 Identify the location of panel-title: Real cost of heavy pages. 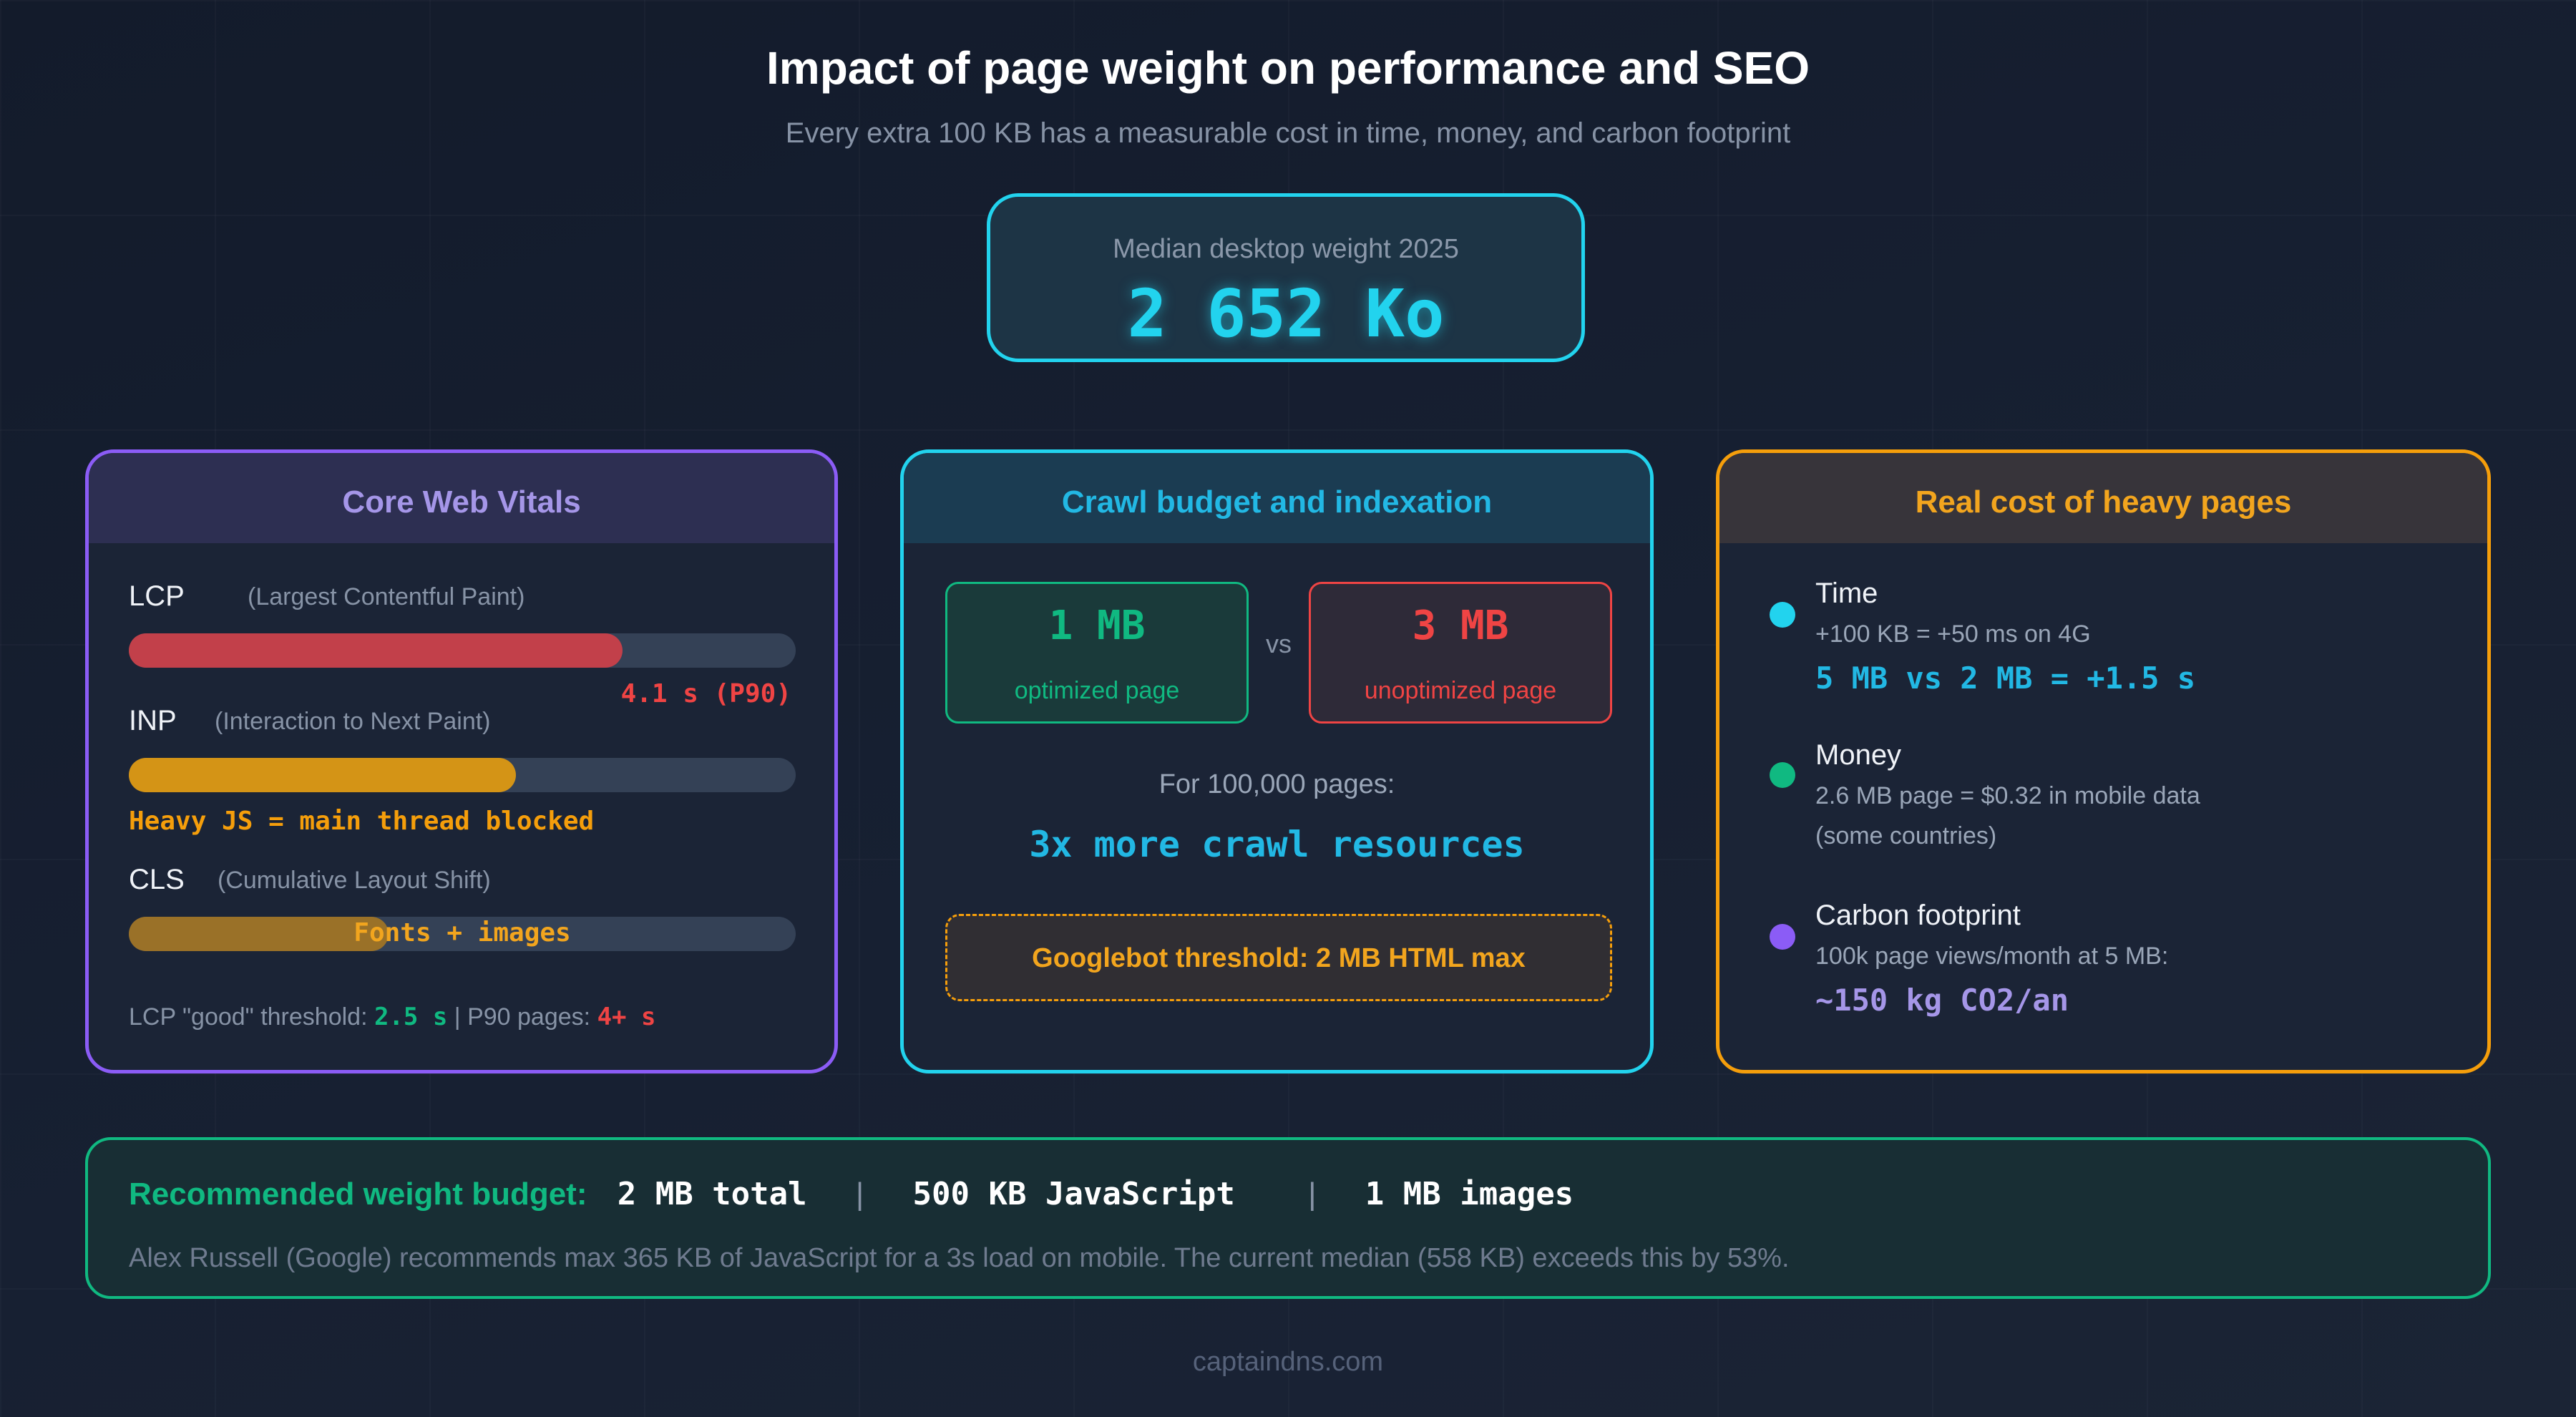
(2103, 502).